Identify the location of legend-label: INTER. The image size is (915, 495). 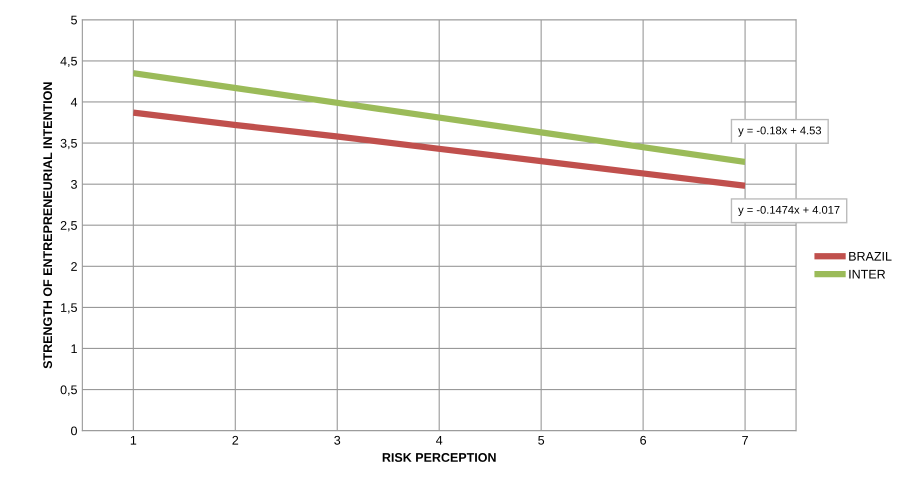
(867, 274).